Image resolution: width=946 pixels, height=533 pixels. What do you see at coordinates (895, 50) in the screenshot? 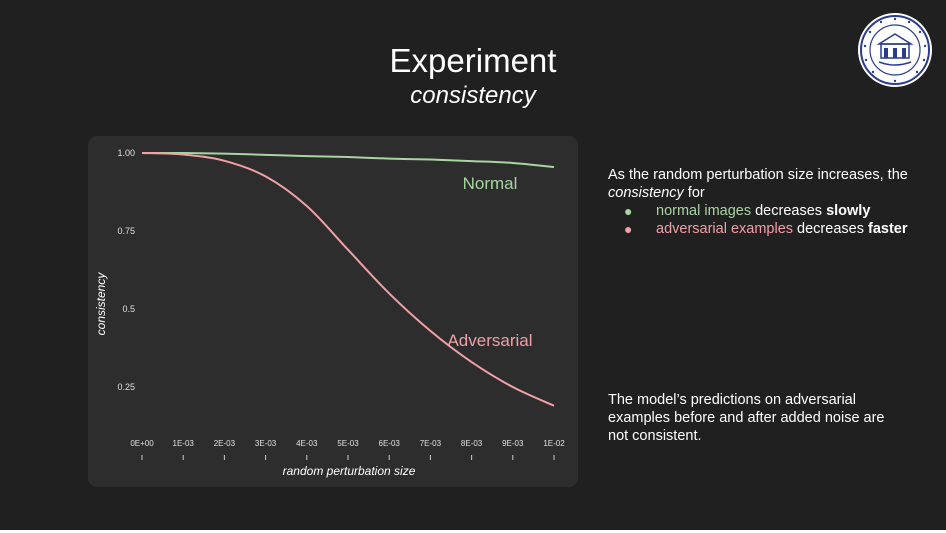
I see `university-seal-icon` at bounding box center [895, 50].